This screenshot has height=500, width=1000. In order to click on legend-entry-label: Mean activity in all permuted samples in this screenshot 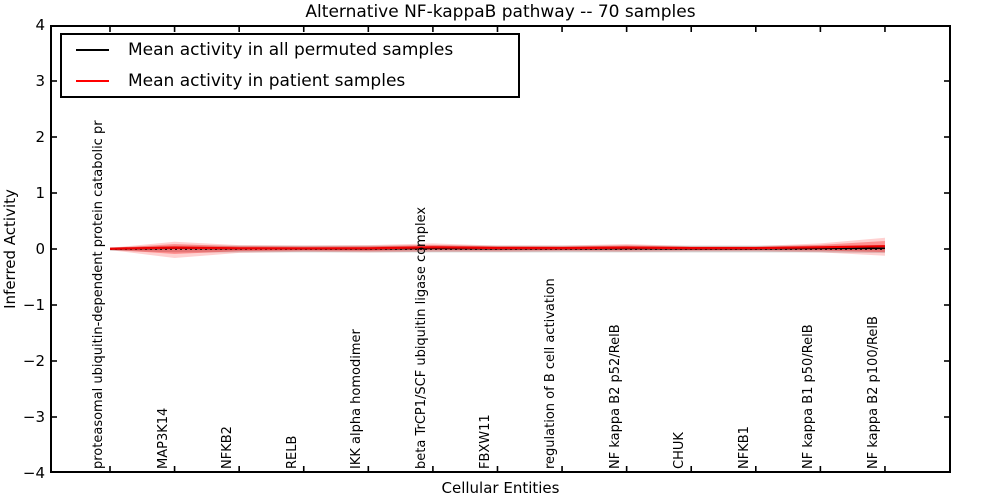, I will do `click(291, 50)`.